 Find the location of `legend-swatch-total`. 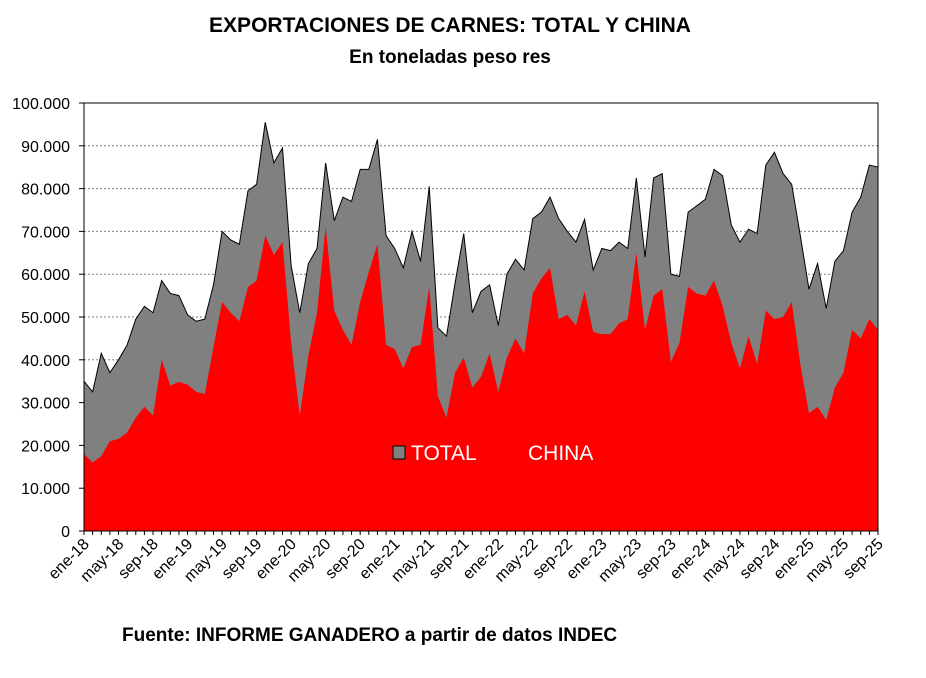

legend-swatch-total is located at coordinates (399, 452).